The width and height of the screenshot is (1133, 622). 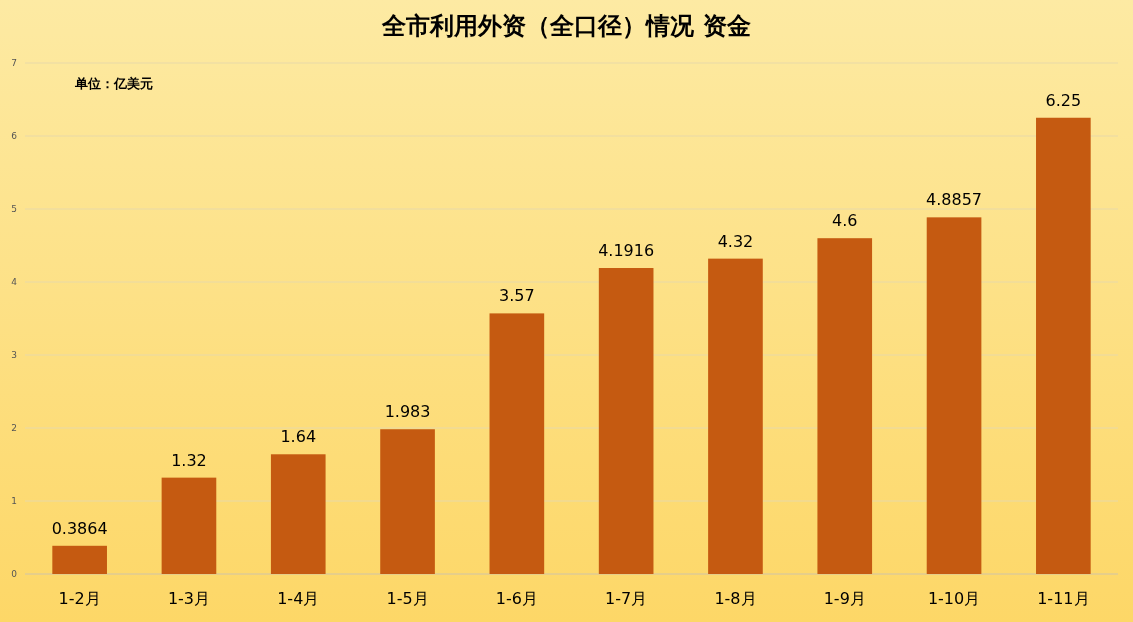 What do you see at coordinates (14, 282) in the screenshot?
I see `y-tick-label: 4` at bounding box center [14, 282].